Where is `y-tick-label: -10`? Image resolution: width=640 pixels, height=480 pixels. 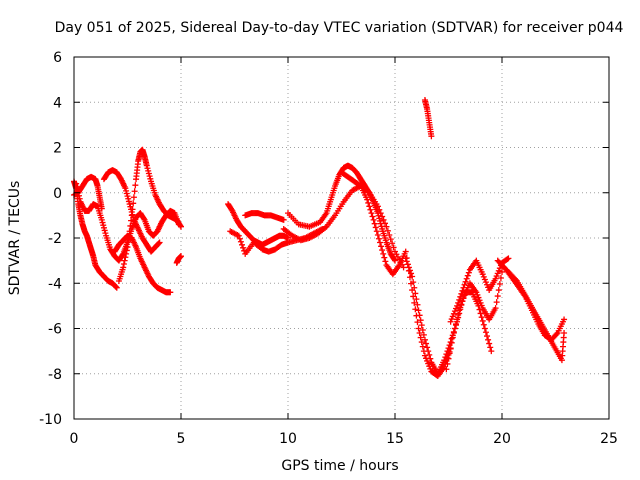
y-tick-label: -10 is located at coordinates (50, 420).